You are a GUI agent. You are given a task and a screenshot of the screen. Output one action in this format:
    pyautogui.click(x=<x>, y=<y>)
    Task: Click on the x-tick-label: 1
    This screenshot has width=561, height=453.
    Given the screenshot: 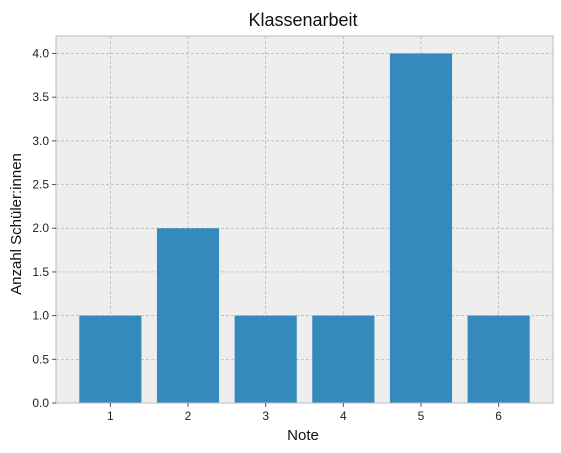 What is the action you would take?
    pyautogui.click(x=110, y=416)
    